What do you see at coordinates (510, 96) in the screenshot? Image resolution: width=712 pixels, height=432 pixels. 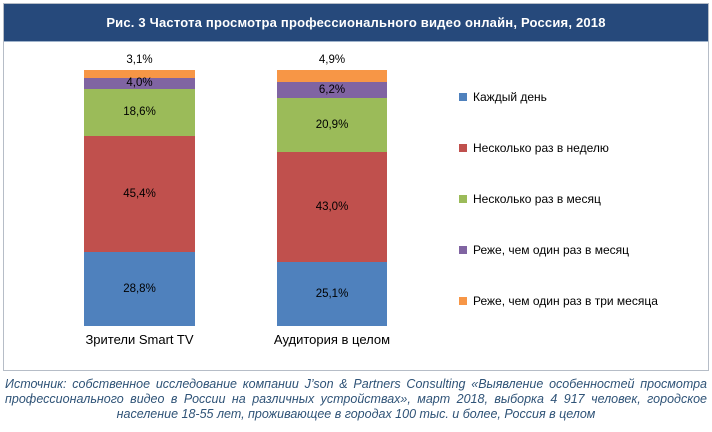 I see `legend-item-label: Каждый день` at bounding box center [510, 96].